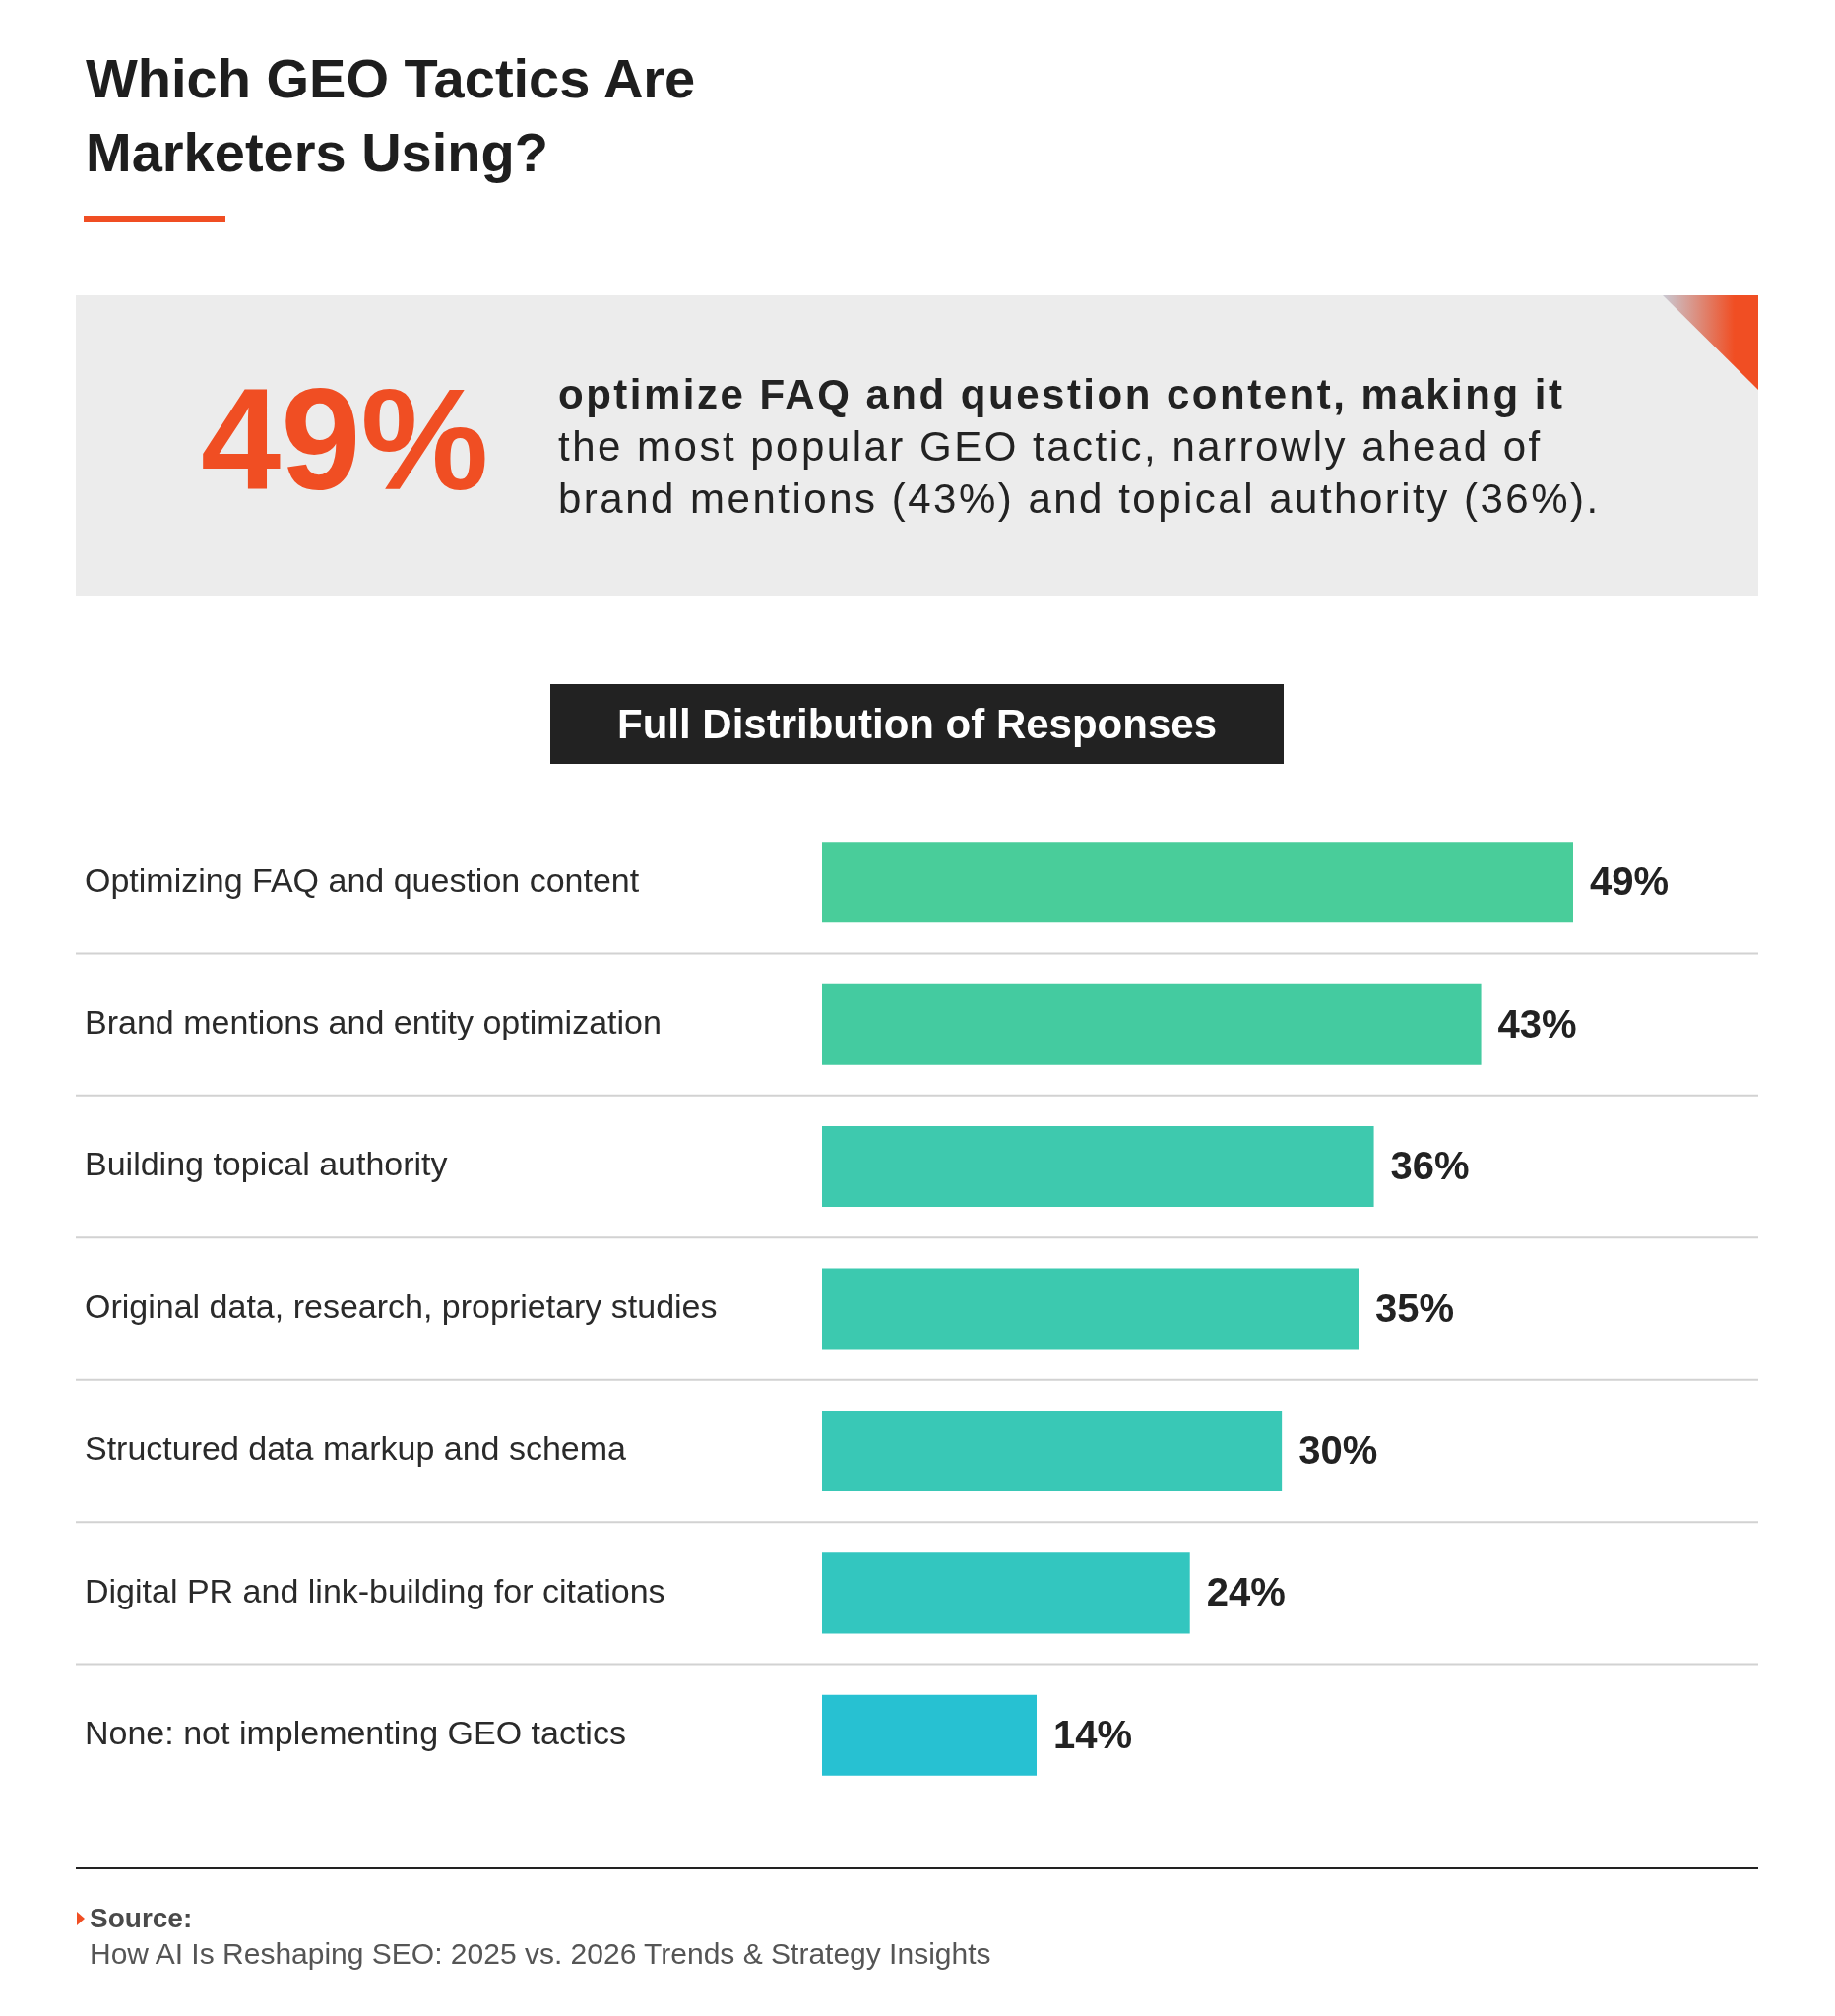 The height and width of the screenshot is (2016, 1835). I want to click on data-label: 49%, so click(1630, 881).